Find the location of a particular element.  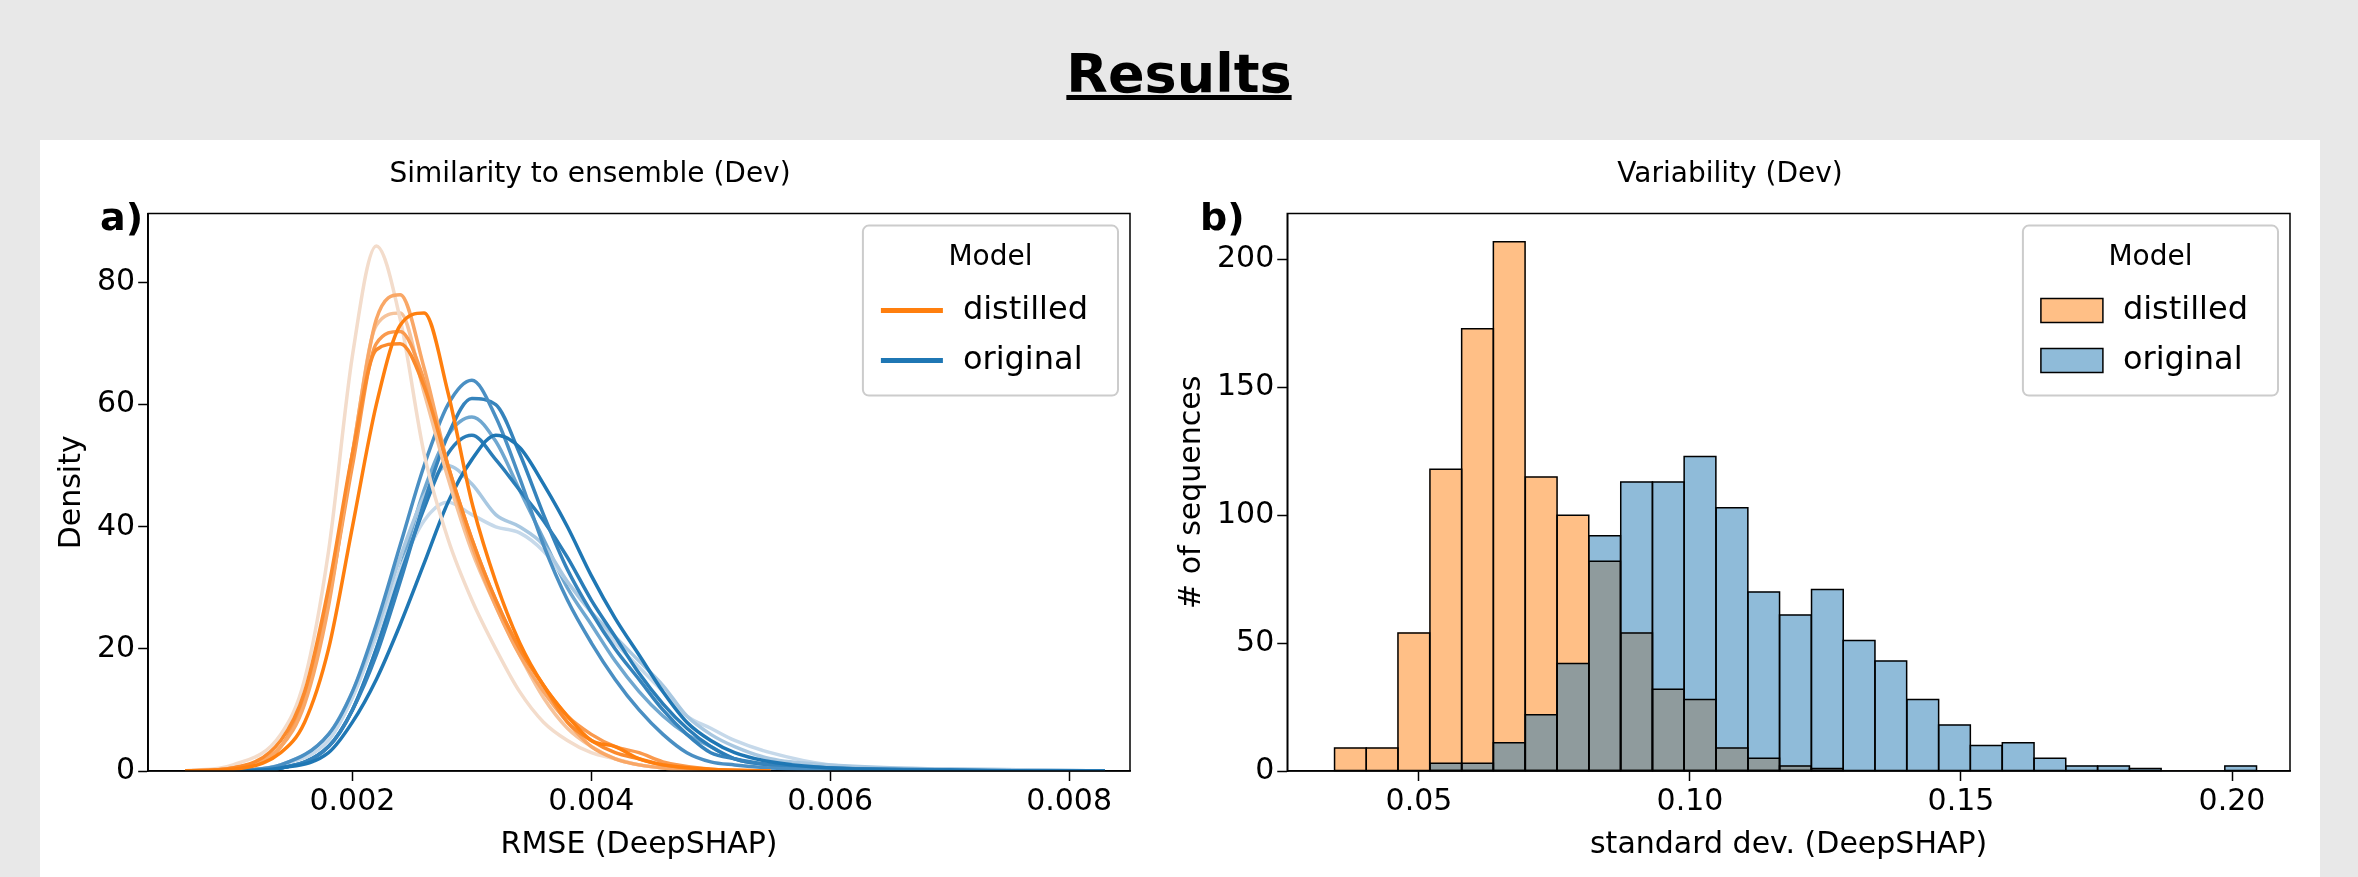

x-tick-label: 0.05 is located at coordinates (1419, 799).